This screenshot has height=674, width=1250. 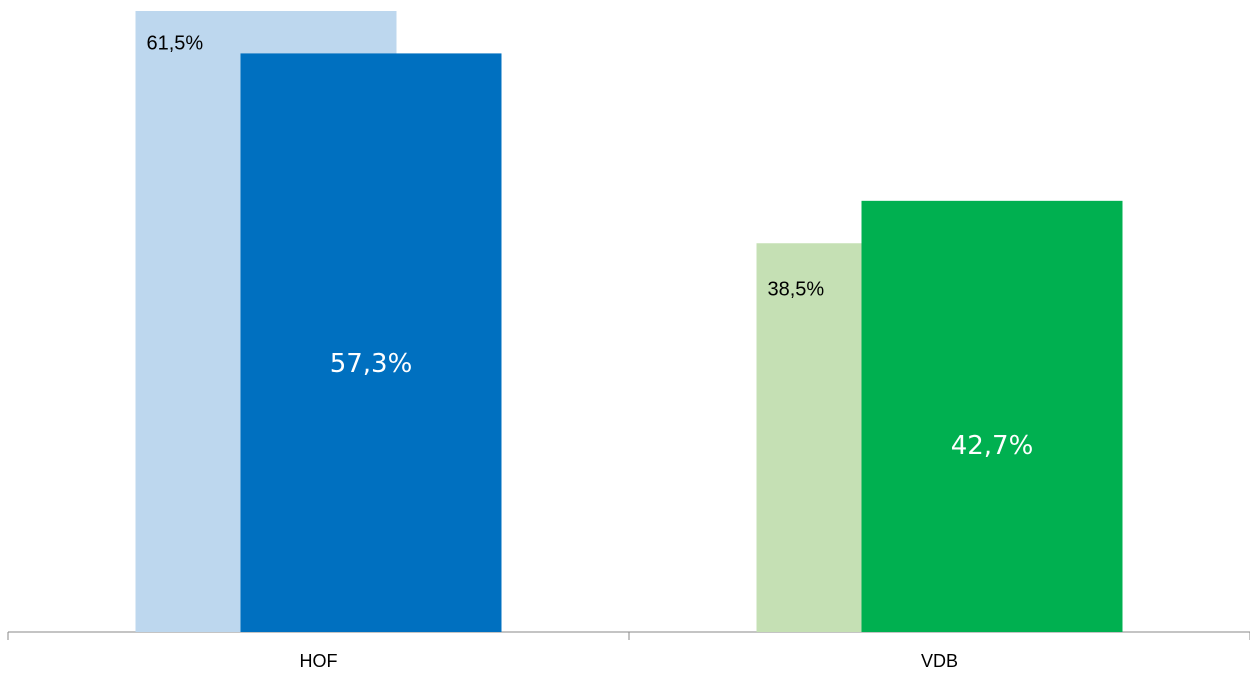 What do you see at coordinates (175, 43) in the screenshot?
I see `data-label: 61,5%` at bounding box center [175, 43].